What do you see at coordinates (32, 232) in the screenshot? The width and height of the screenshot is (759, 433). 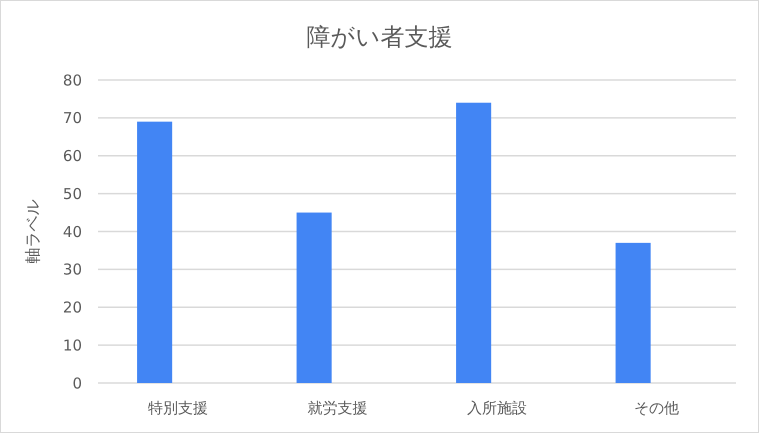 I see `y-axis-title: 軸ラベル` at bounding box center [32, 232].